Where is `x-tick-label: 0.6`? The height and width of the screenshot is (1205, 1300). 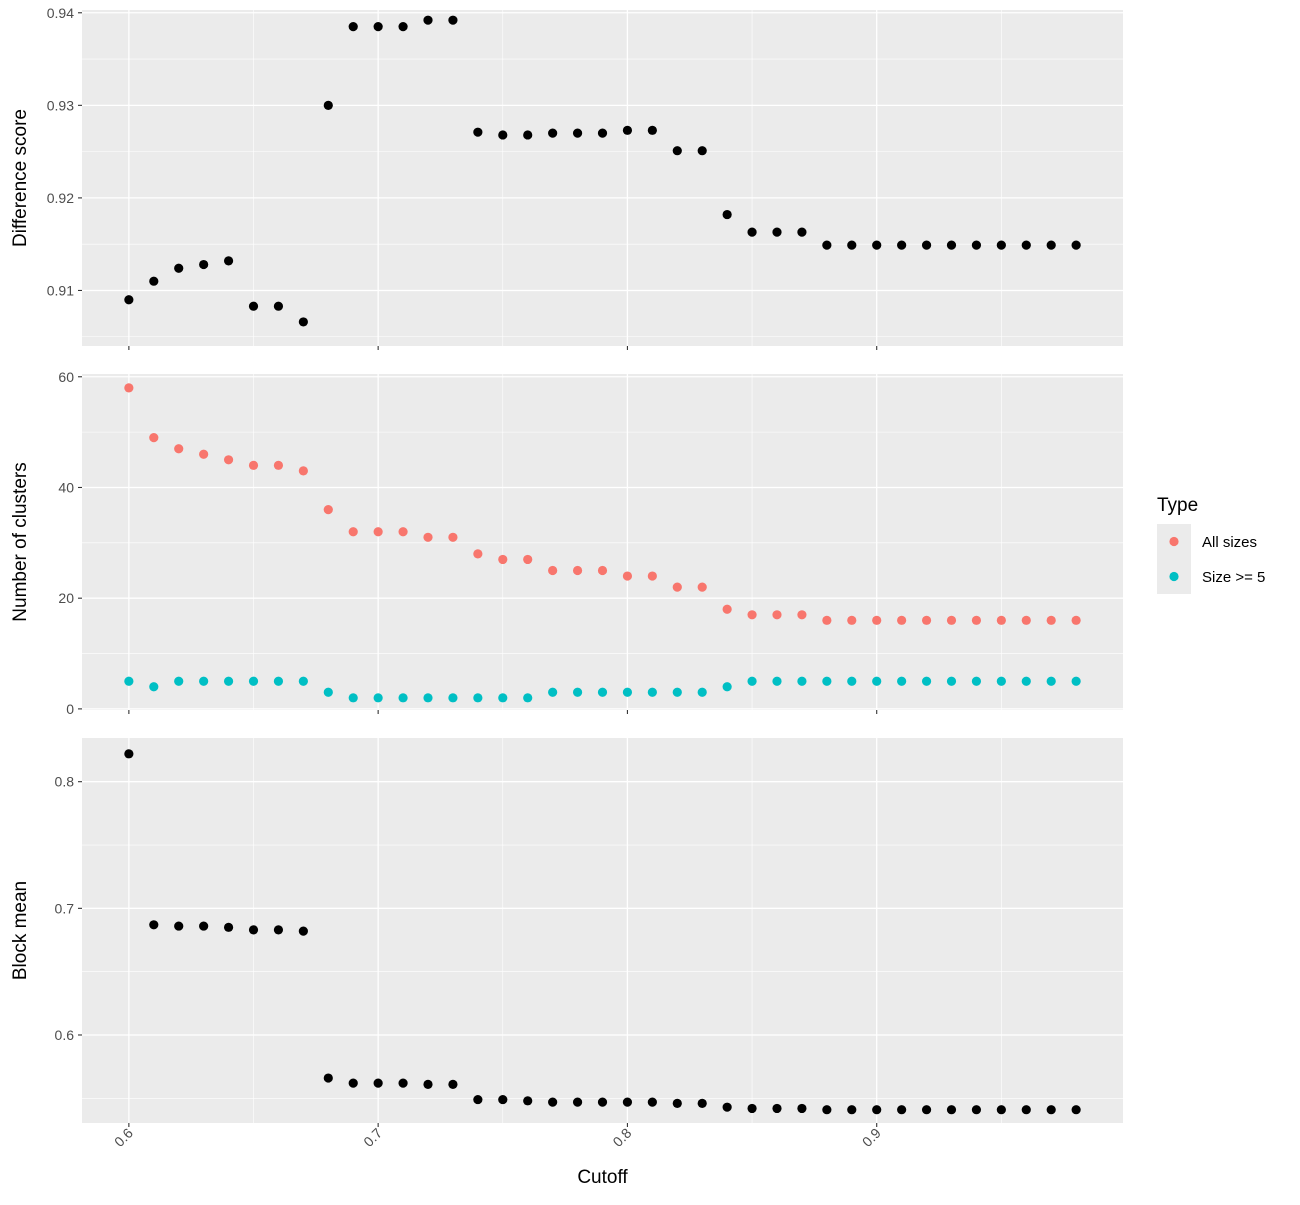 x-tick-label: 0.6 is located at coordinates (123, 1137).